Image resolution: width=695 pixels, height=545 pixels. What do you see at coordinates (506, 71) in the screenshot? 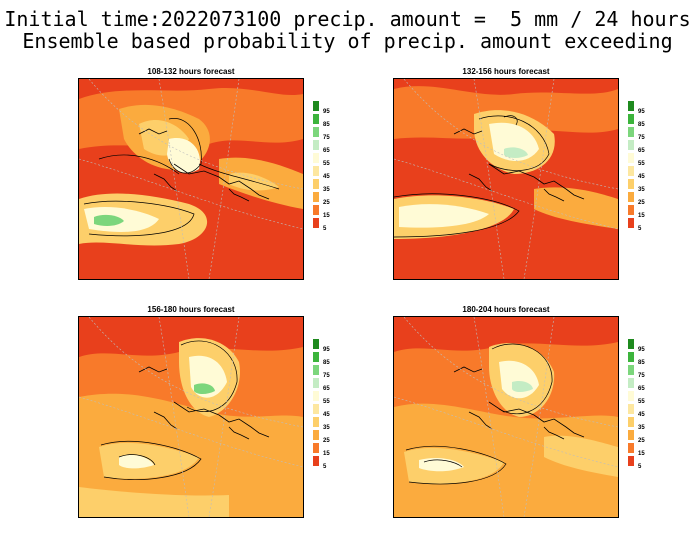
I see `panel-title: 132-156 hours forecast` at bounding box center [506, 71].